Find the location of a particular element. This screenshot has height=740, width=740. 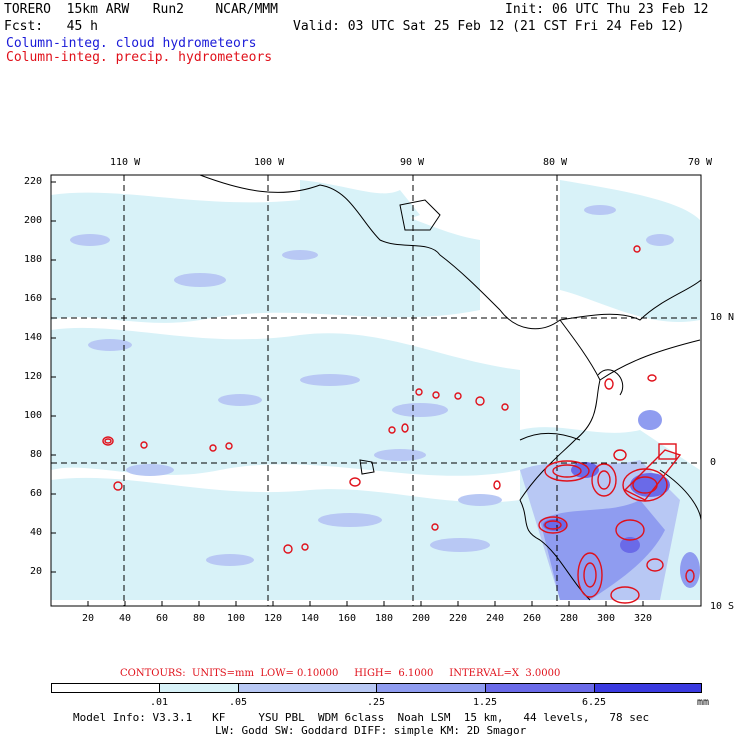

x-tick-label: 40 is located at coordinates (125, 618).